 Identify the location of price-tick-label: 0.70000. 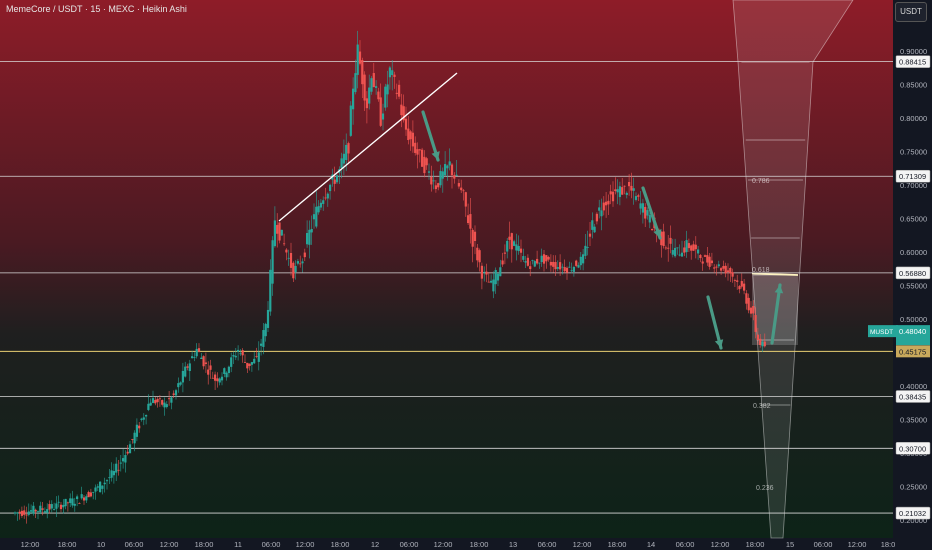
(913, 185).